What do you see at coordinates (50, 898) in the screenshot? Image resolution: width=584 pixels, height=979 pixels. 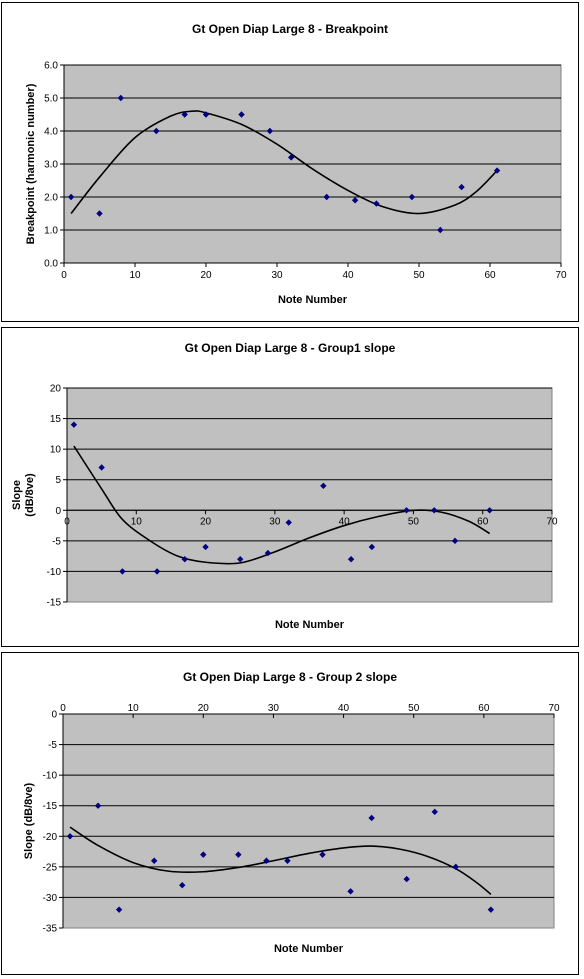 I see `y-tick-label: -30` at bounding box center [50, 898].